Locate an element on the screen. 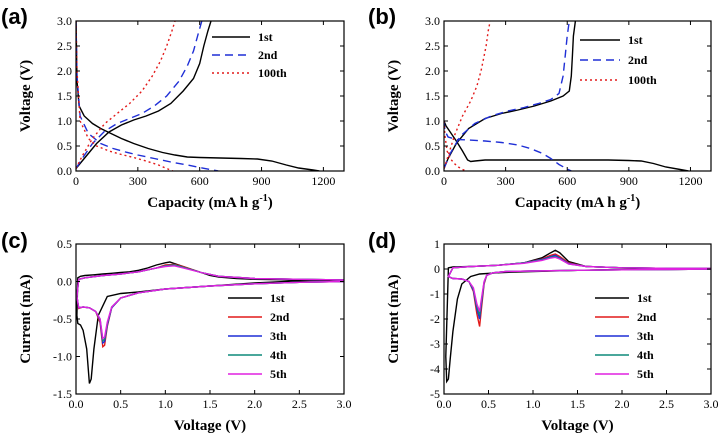  x-tick-label: 1.5 is located at coordinates (577, 404).